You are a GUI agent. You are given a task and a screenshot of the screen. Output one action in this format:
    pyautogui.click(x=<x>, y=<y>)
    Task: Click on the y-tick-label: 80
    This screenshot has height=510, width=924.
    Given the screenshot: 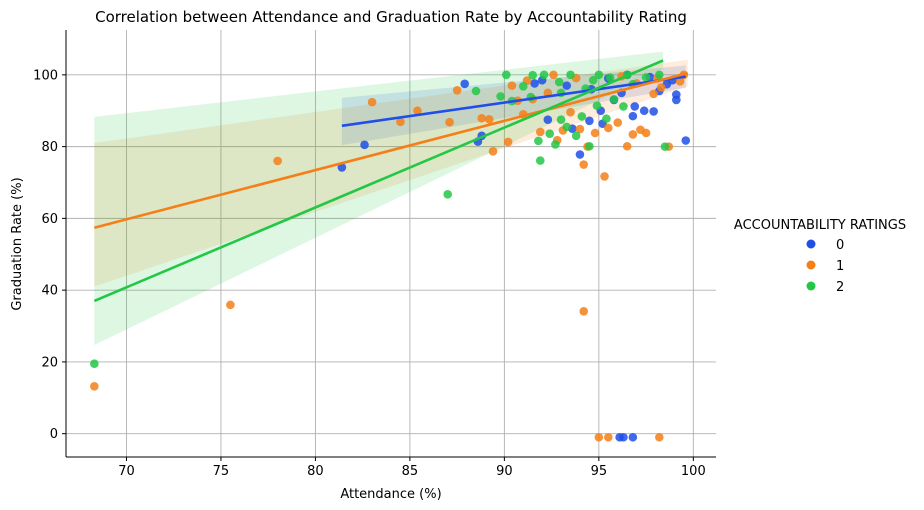 What is the action you would take?
    pyautogui.click(x=49, y=147)
    